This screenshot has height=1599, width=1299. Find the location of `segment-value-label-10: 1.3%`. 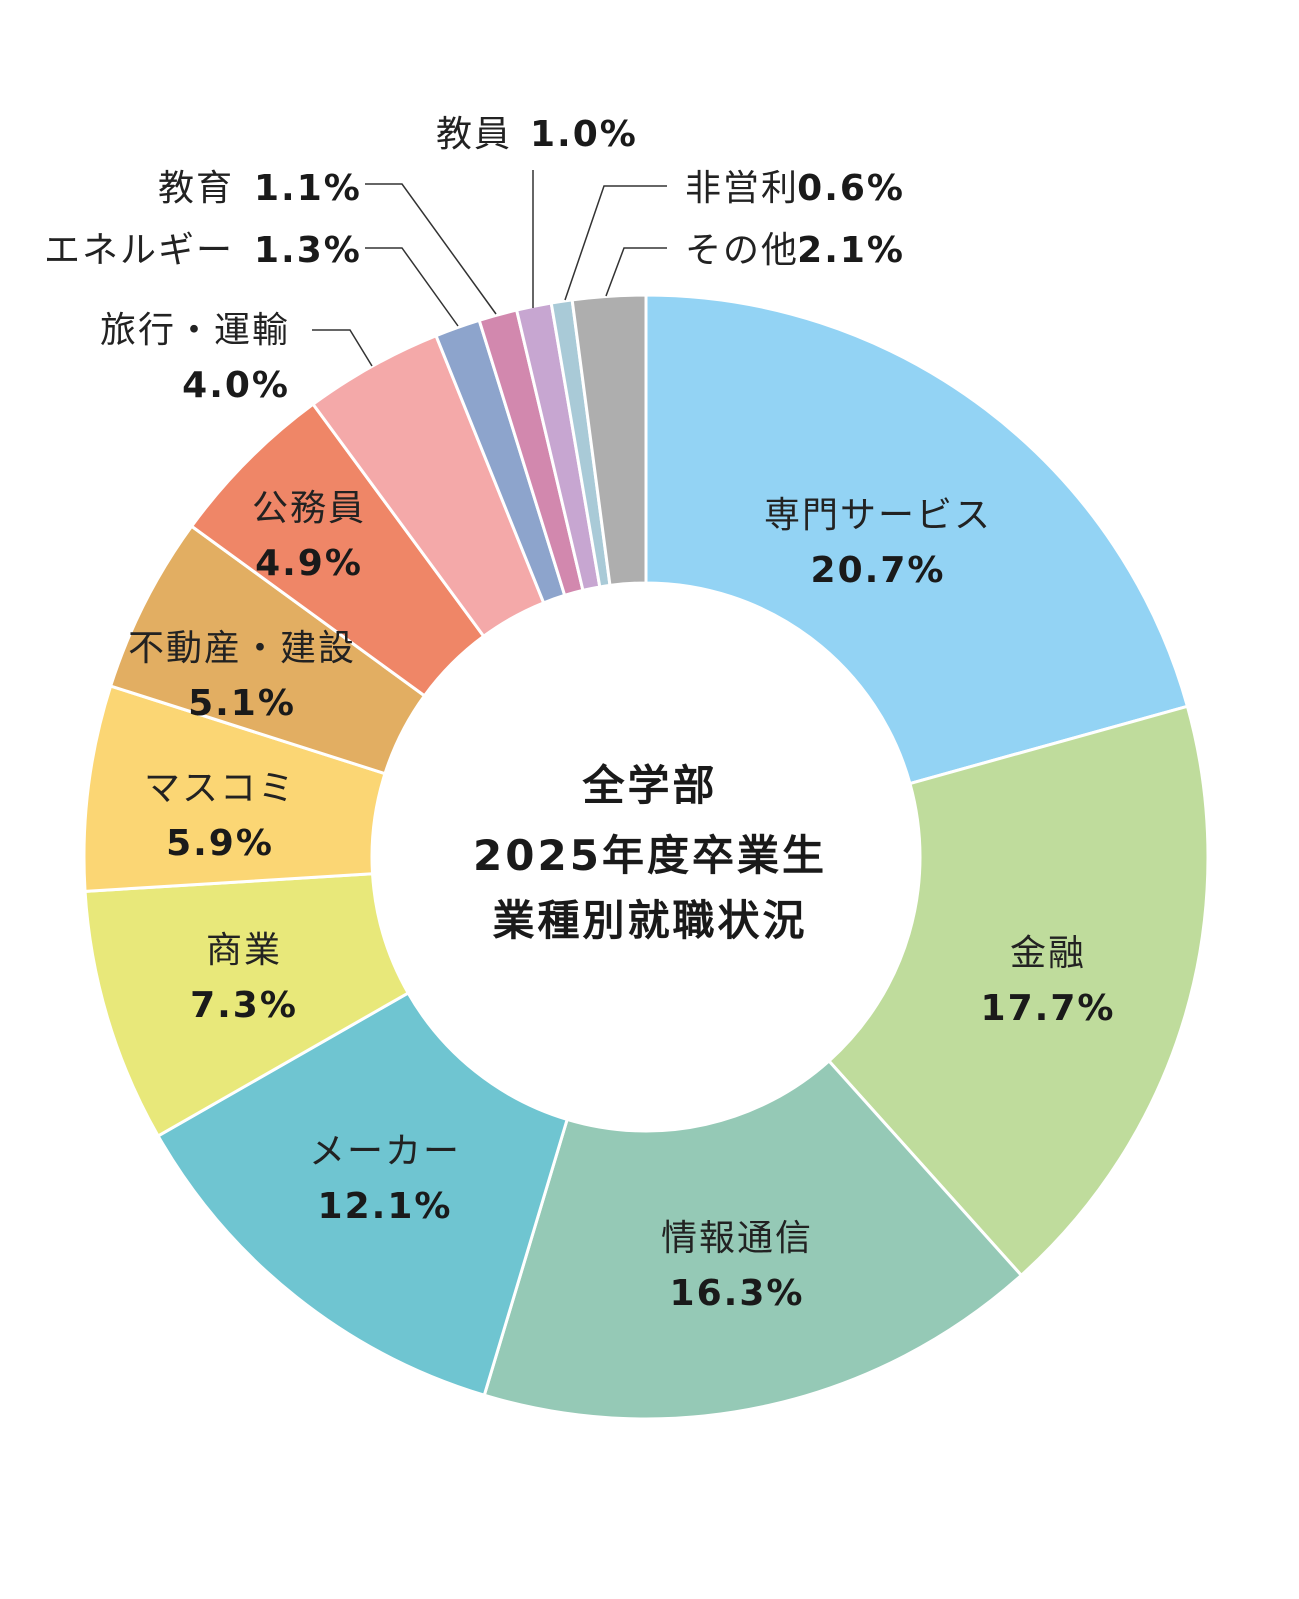

segment-value-label-10: 1.3% is located at coordinates (308, 250).